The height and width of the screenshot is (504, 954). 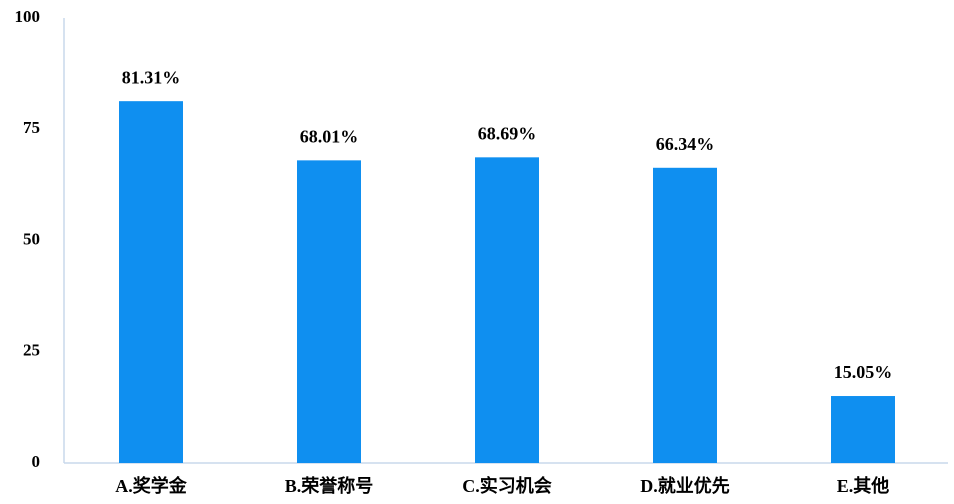 What do you see at coordinates (329, 485) in the screenshot?
I see `x-tick-label: B.荣誉称号` at bounding box center [329, 485].